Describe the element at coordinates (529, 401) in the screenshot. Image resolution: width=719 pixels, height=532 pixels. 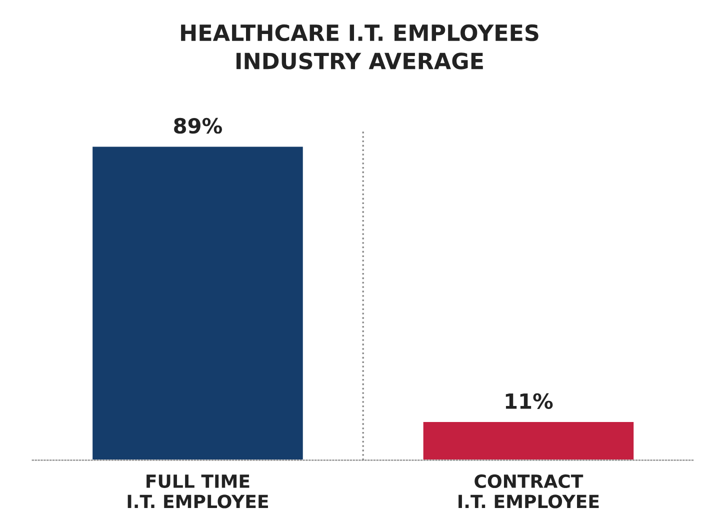
I see `data-label: 11%` at that location.